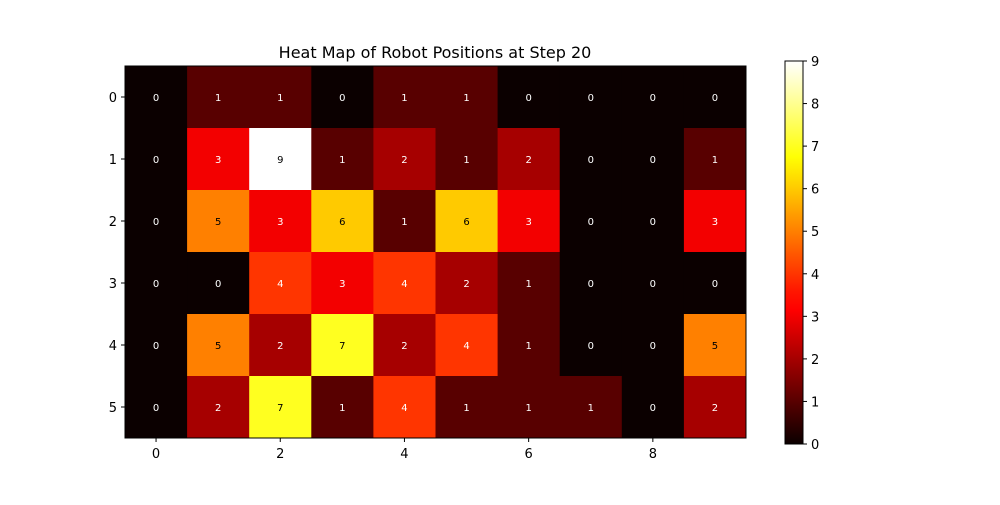 Image resolution: width=1000 pixels, height=505 pixels. What do you see at coordinates (815, 402) in the screenshot?
I see `colorbar-tick-label: 1` at bounding box center [815, 402].